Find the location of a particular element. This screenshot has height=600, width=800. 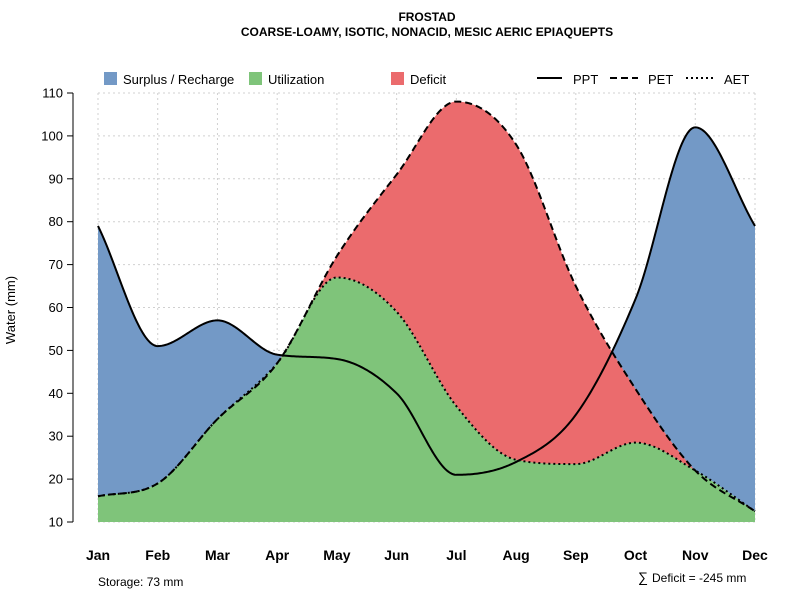

y-tick-label: 50 is located at coordinates (56, 350).